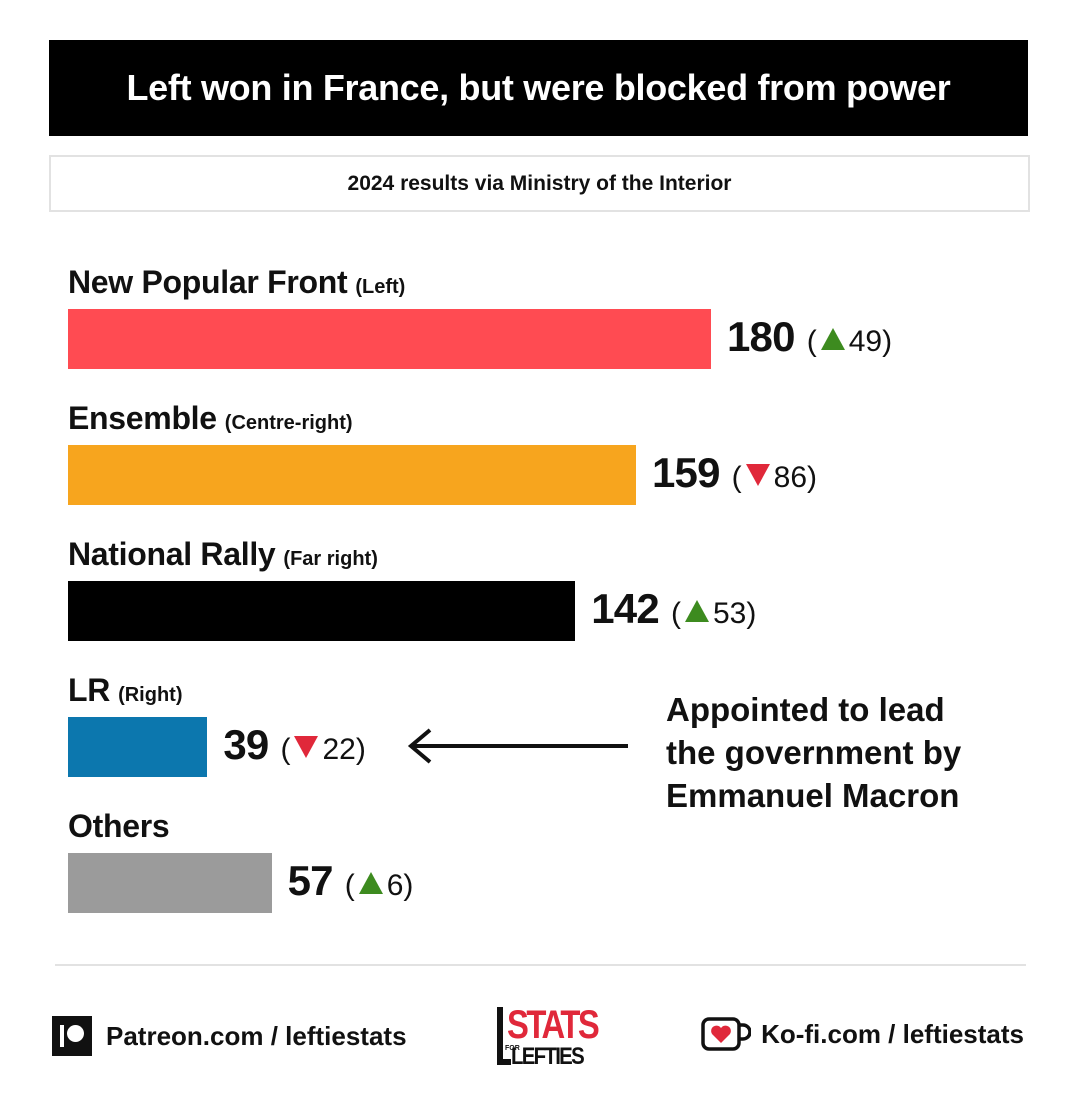  Describe the element at coordinates (865, 341) in the screenshot. I see `seat-change-value: 49` at that location.